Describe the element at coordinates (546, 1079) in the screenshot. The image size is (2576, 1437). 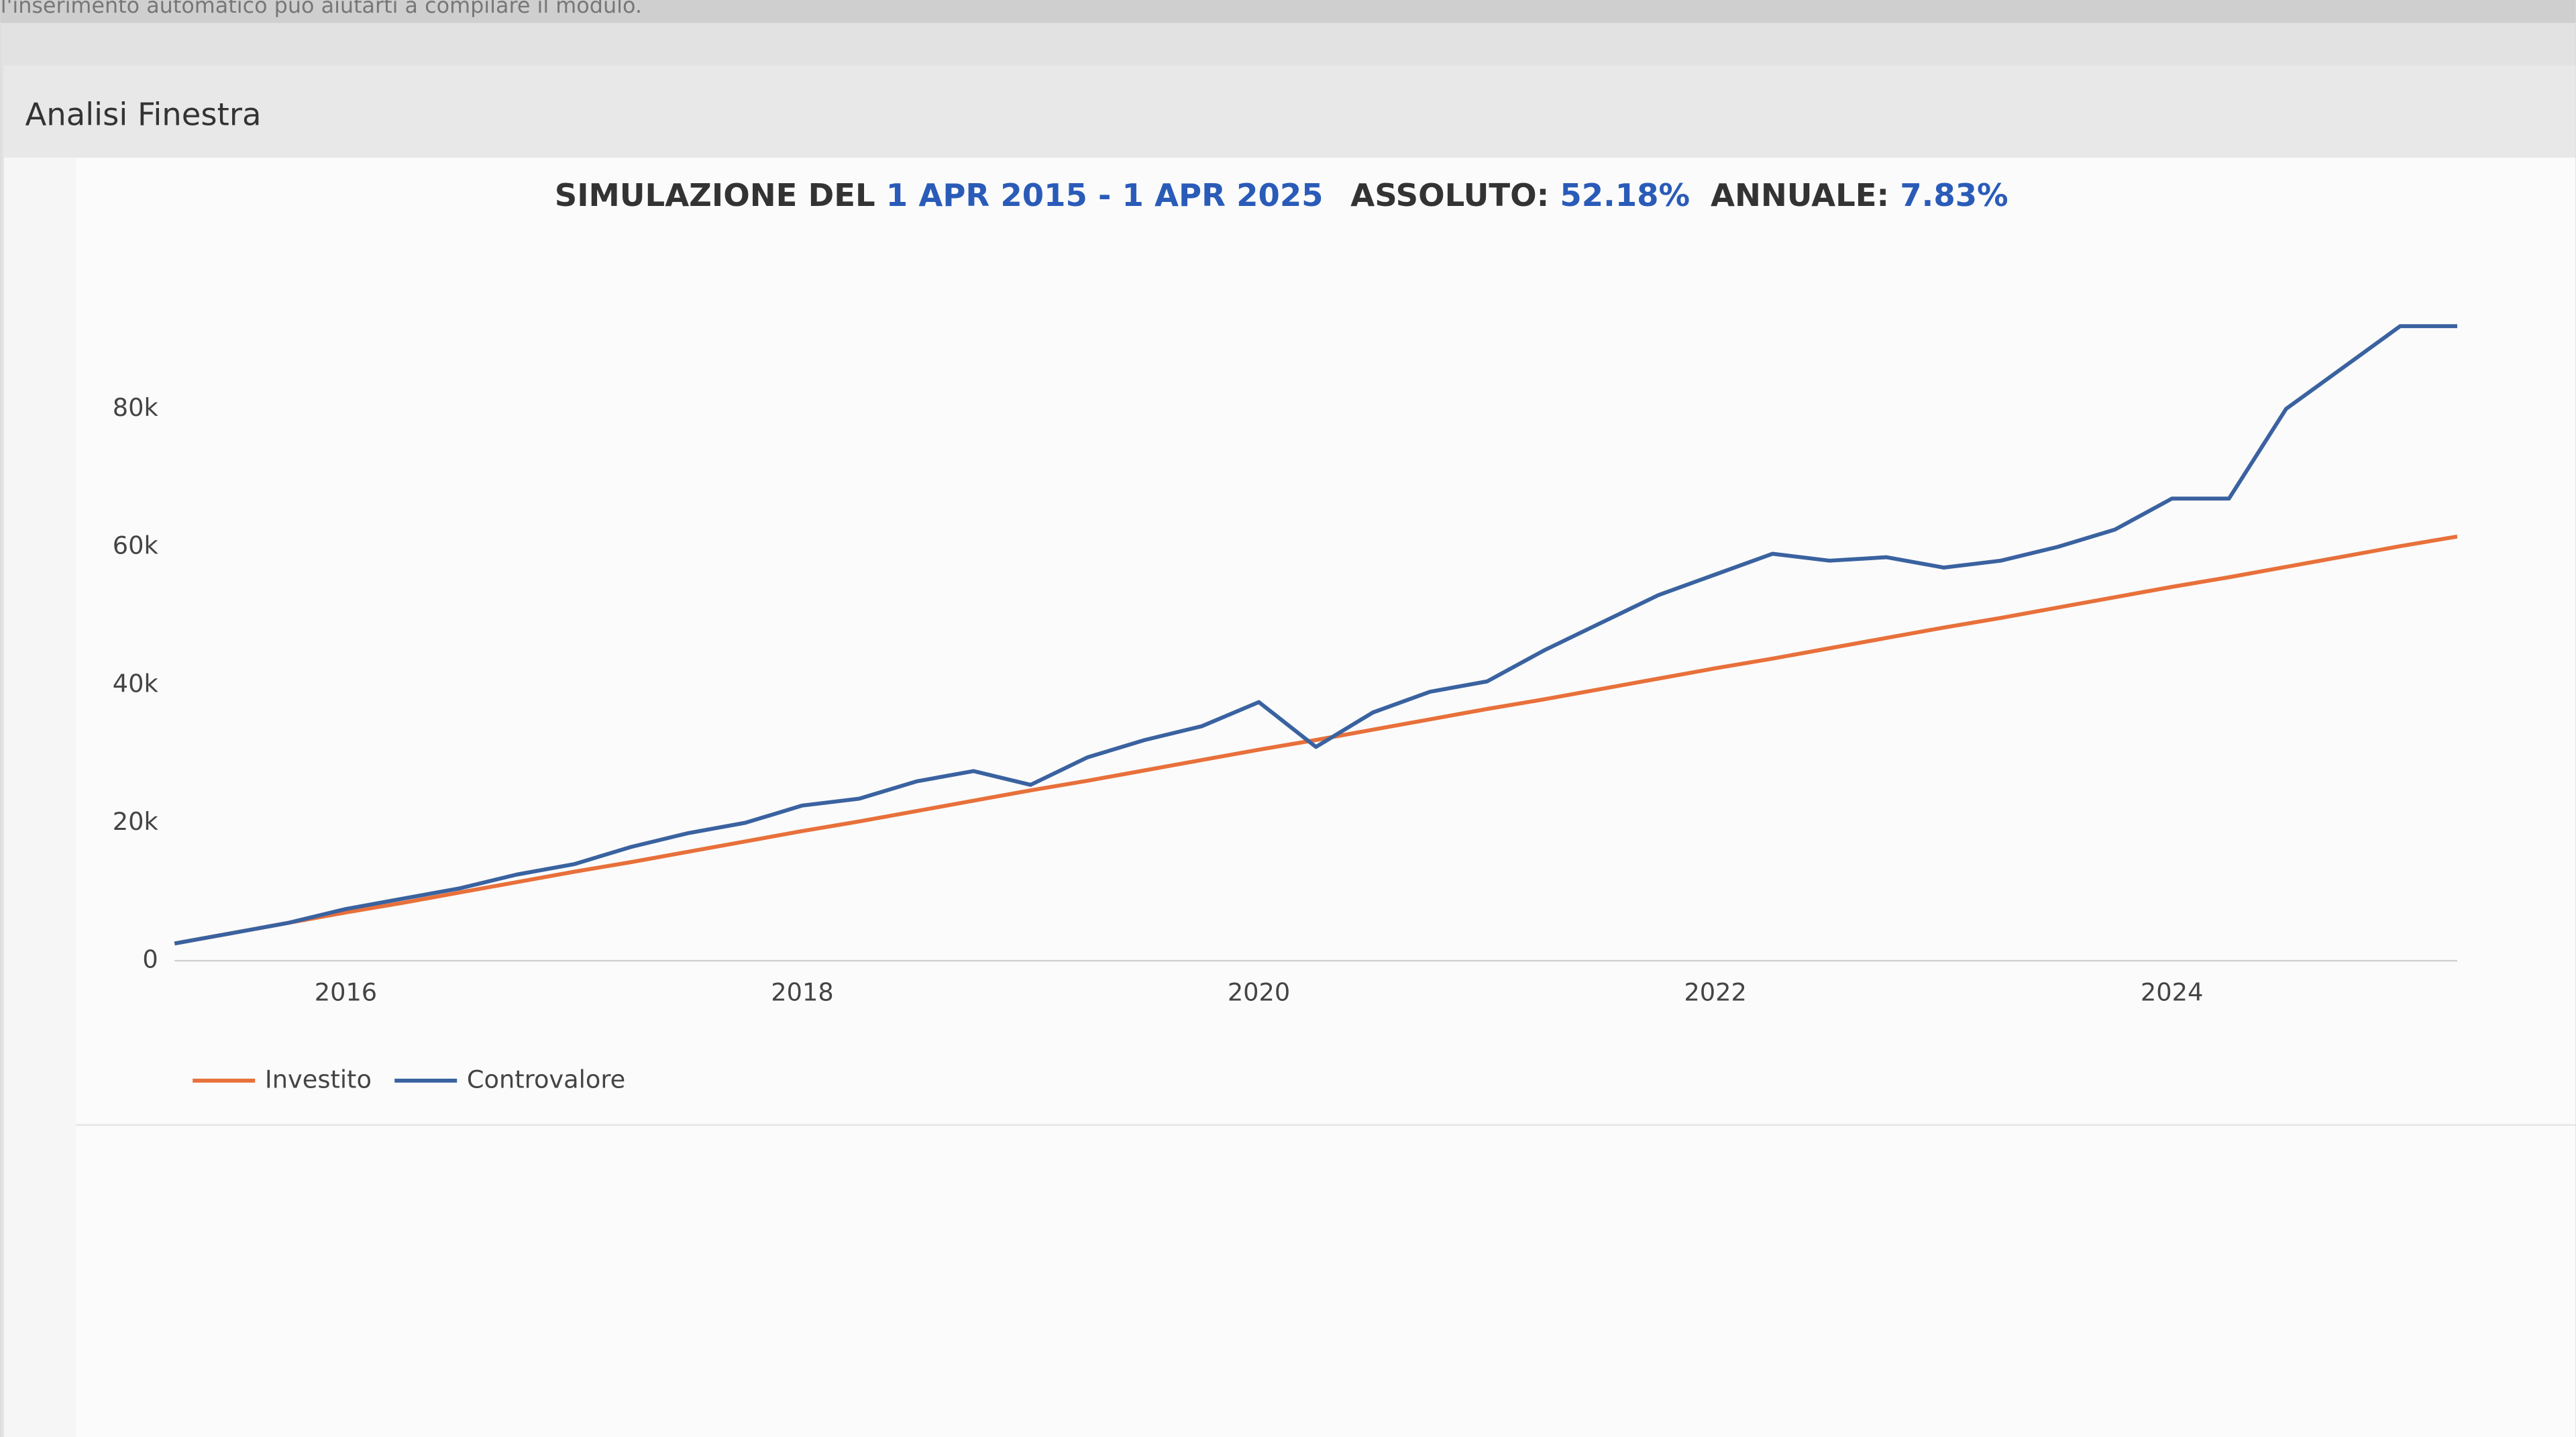
I see `legend-label: Controvalore` at that location.